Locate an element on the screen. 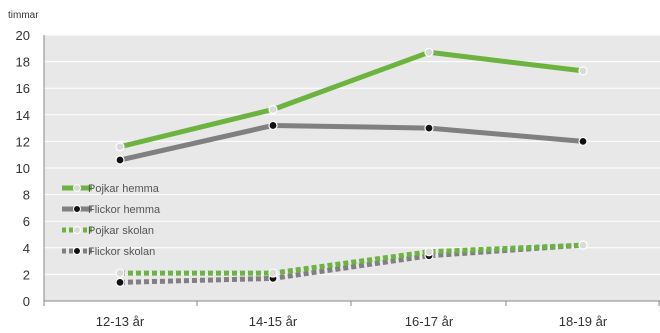 This screenshot has height=333, width=660. legend-label: Flickor skolan is located at coordinates (121, 252).